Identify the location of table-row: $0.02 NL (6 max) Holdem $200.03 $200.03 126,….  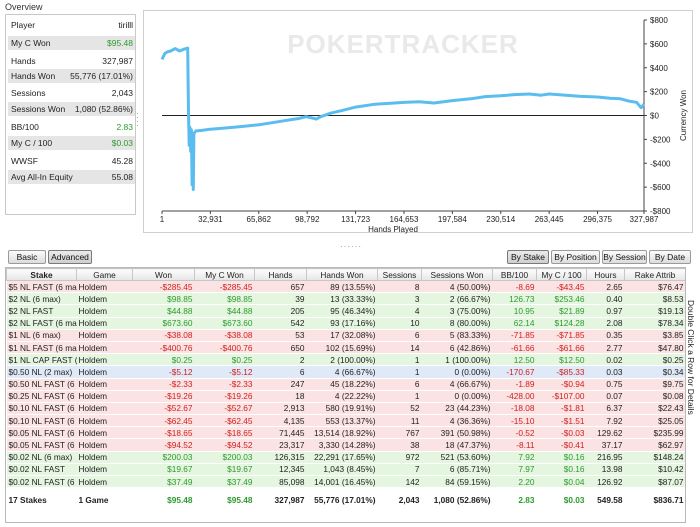
(345, 457).